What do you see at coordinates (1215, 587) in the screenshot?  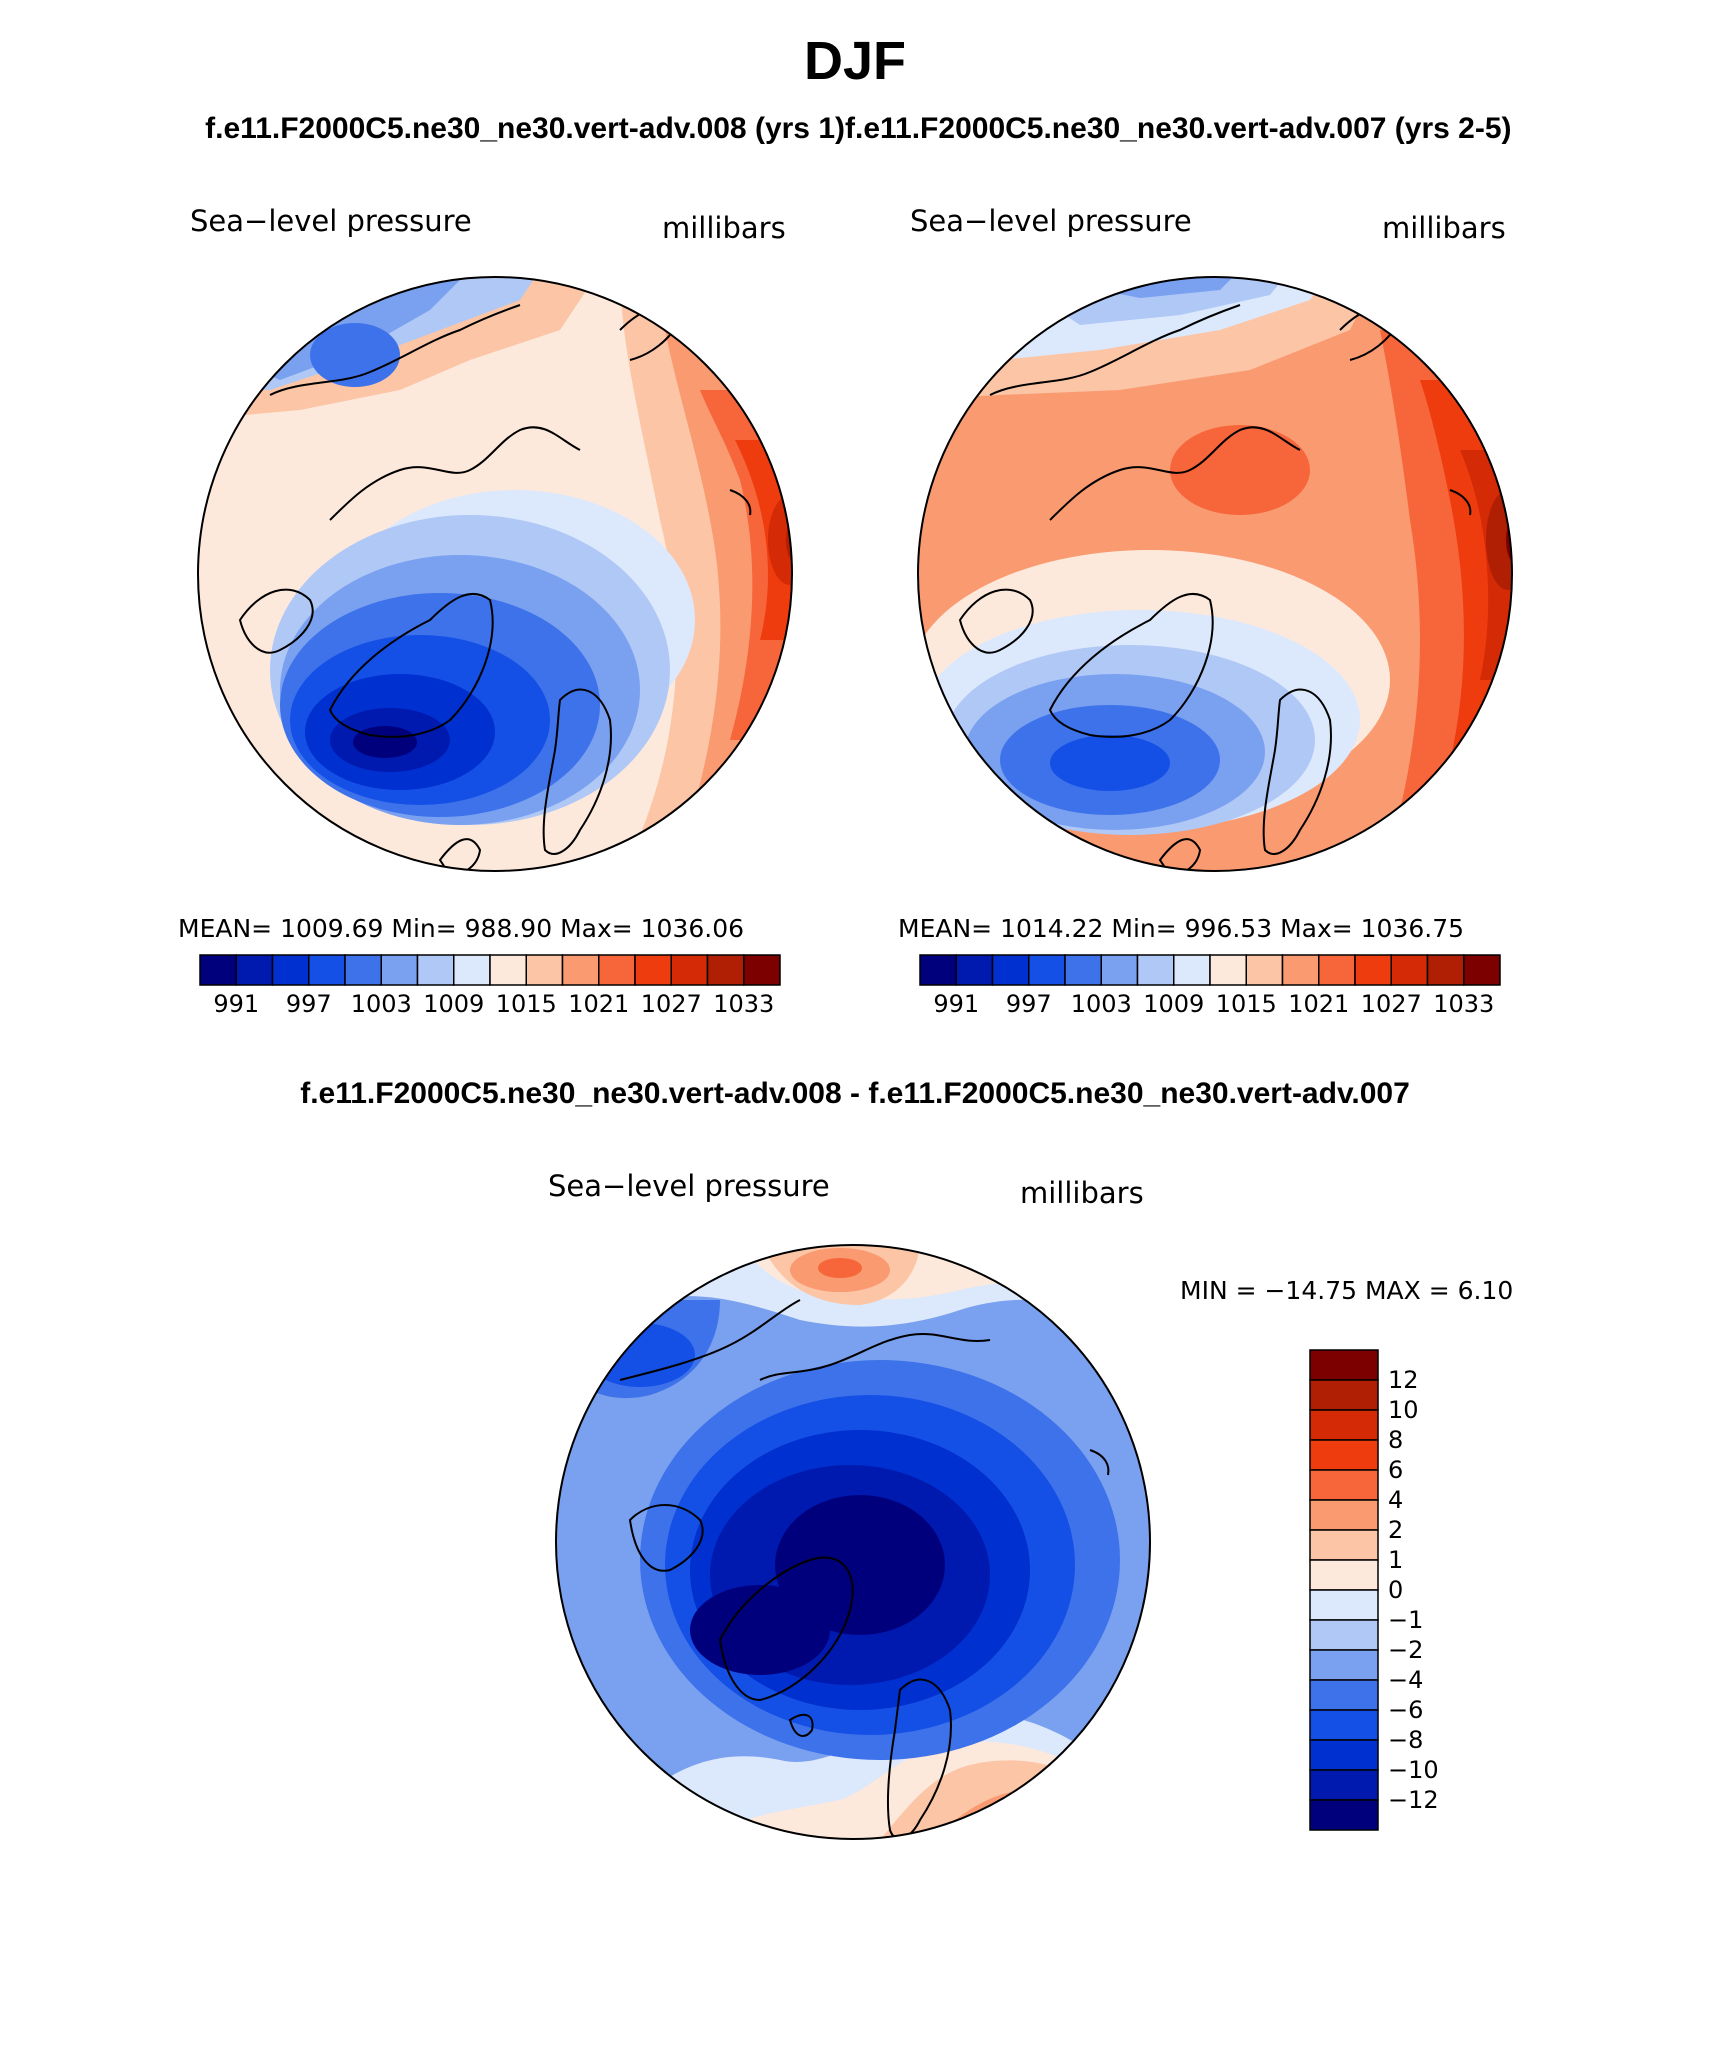 I see `panel2-coastlines` at bounding box center [1215, 587].